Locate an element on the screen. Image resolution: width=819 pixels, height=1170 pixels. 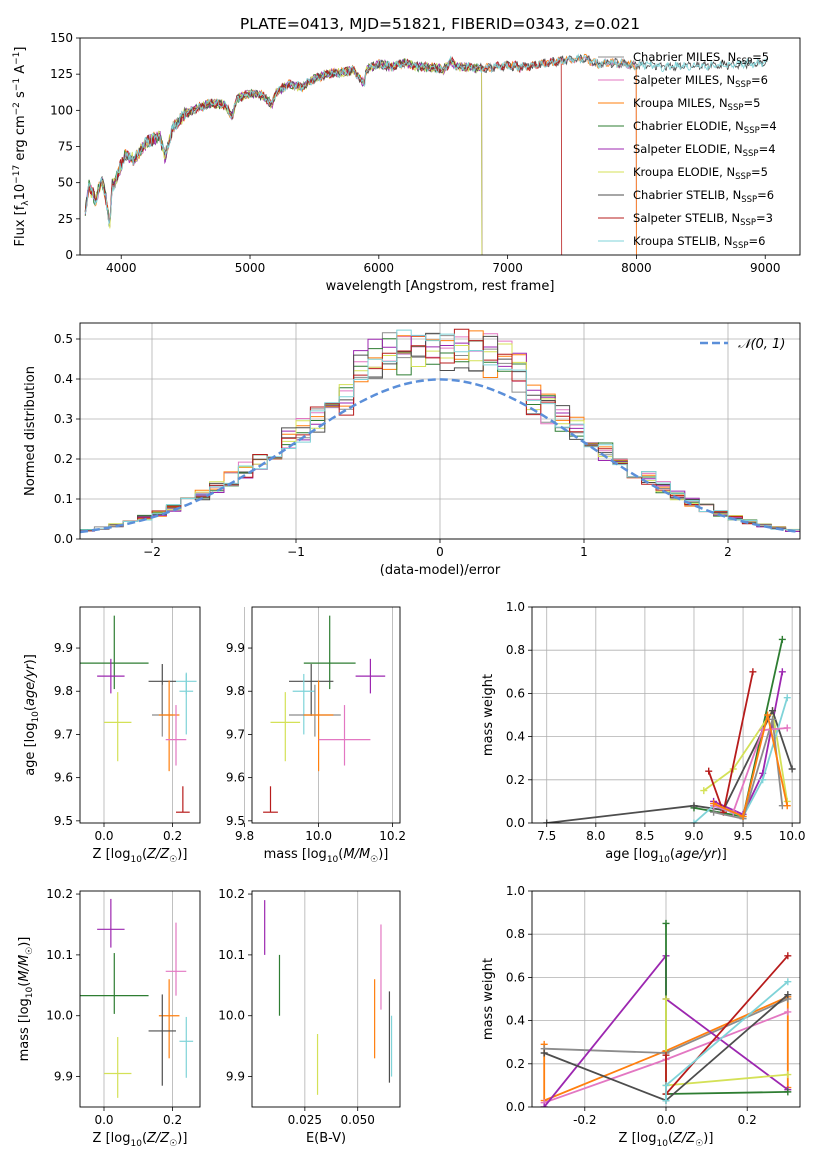
y-tick-label: 9.9 is located at coordinates (235, 648).